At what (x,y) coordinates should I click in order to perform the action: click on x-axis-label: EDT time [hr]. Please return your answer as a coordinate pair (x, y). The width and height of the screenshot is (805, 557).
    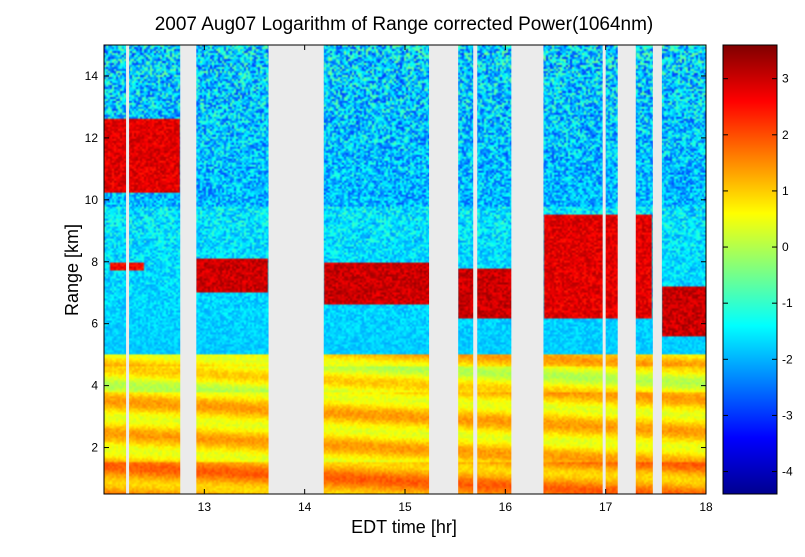
    Looking at the image, I should click on (404, 527).